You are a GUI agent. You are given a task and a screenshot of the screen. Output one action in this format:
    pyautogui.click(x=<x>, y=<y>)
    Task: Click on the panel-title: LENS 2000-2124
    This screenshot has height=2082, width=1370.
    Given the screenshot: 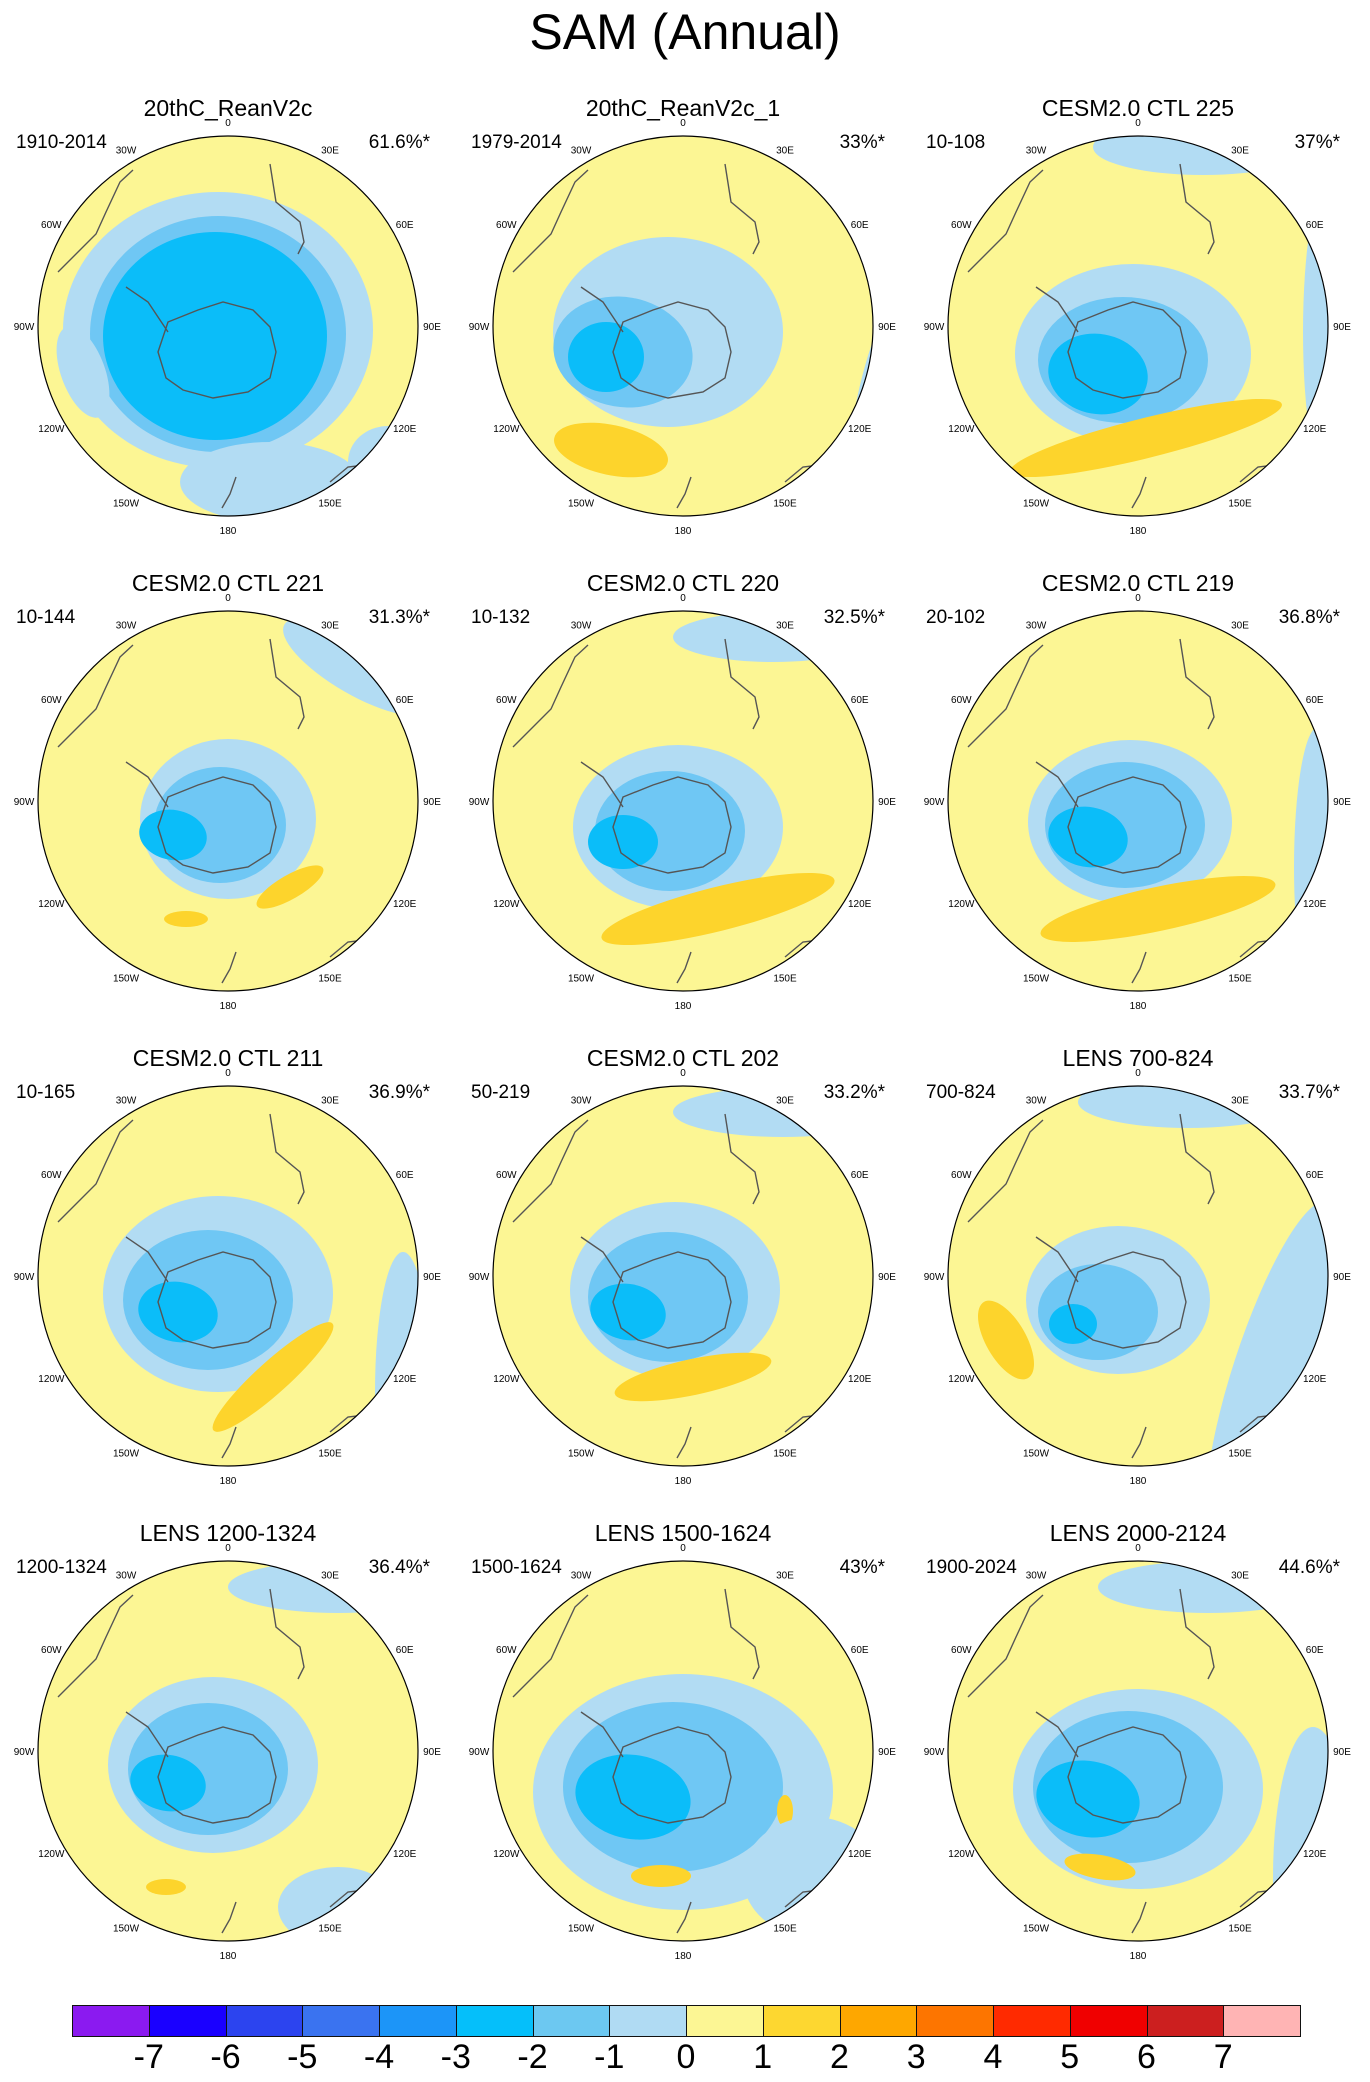 What is the action you would take?
    pyautogui.click(x=1138, y=1533)
    